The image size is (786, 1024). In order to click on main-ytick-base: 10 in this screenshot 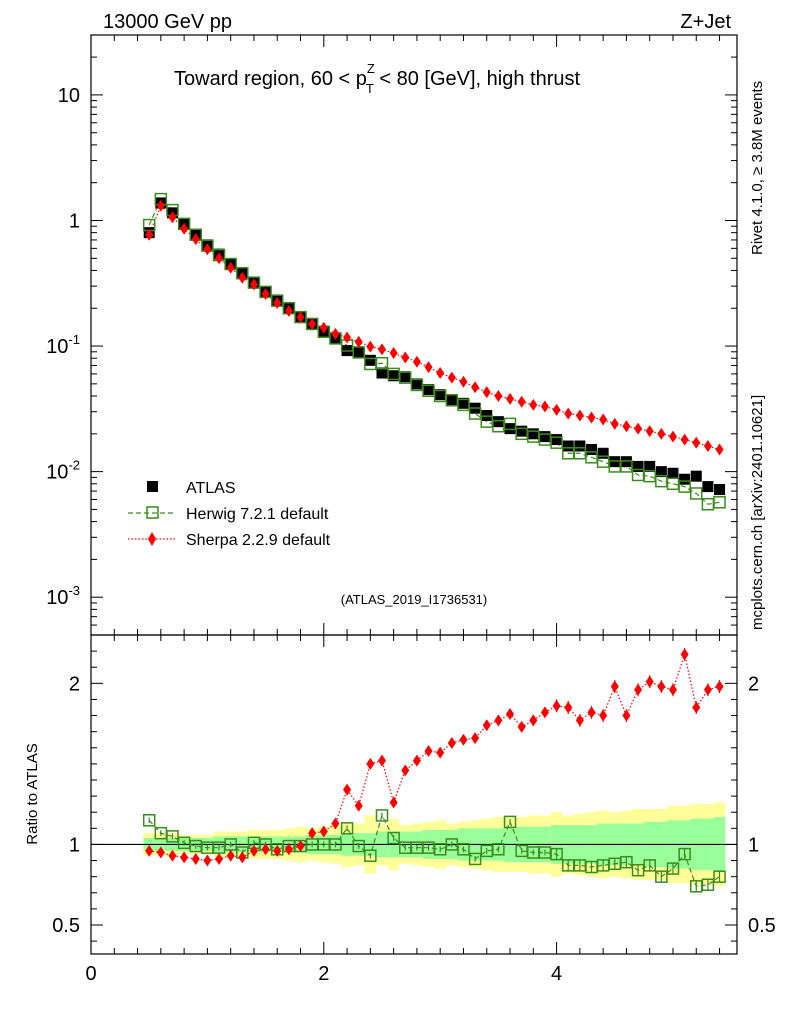, I will do `click(69, 96)`.